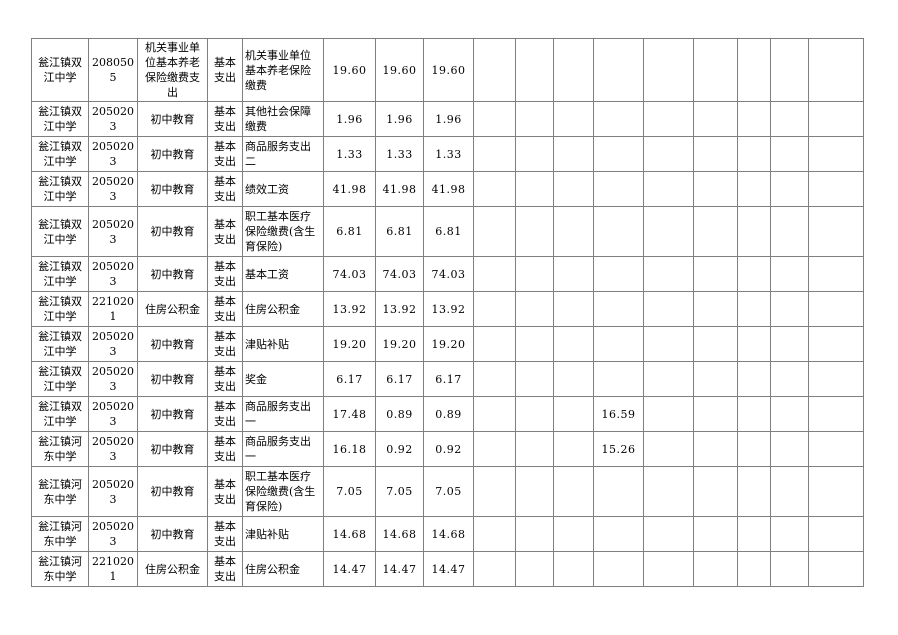  What do you see at coordinates (618, 449) in the screenshot?
I see `cell-amount: 15.26` at bounding box center [618, 449].